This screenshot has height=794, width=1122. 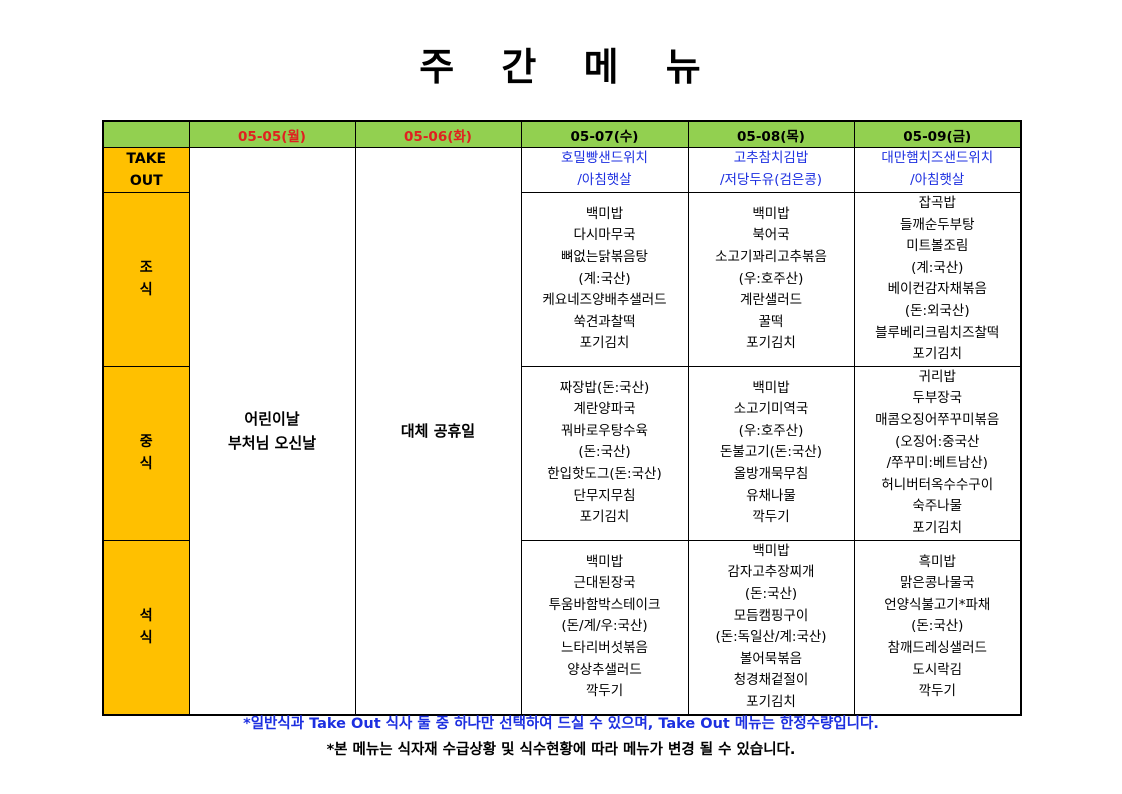 I want to click on menu-item: 짜장밥(돈:국산), so click(x=604, y=387).